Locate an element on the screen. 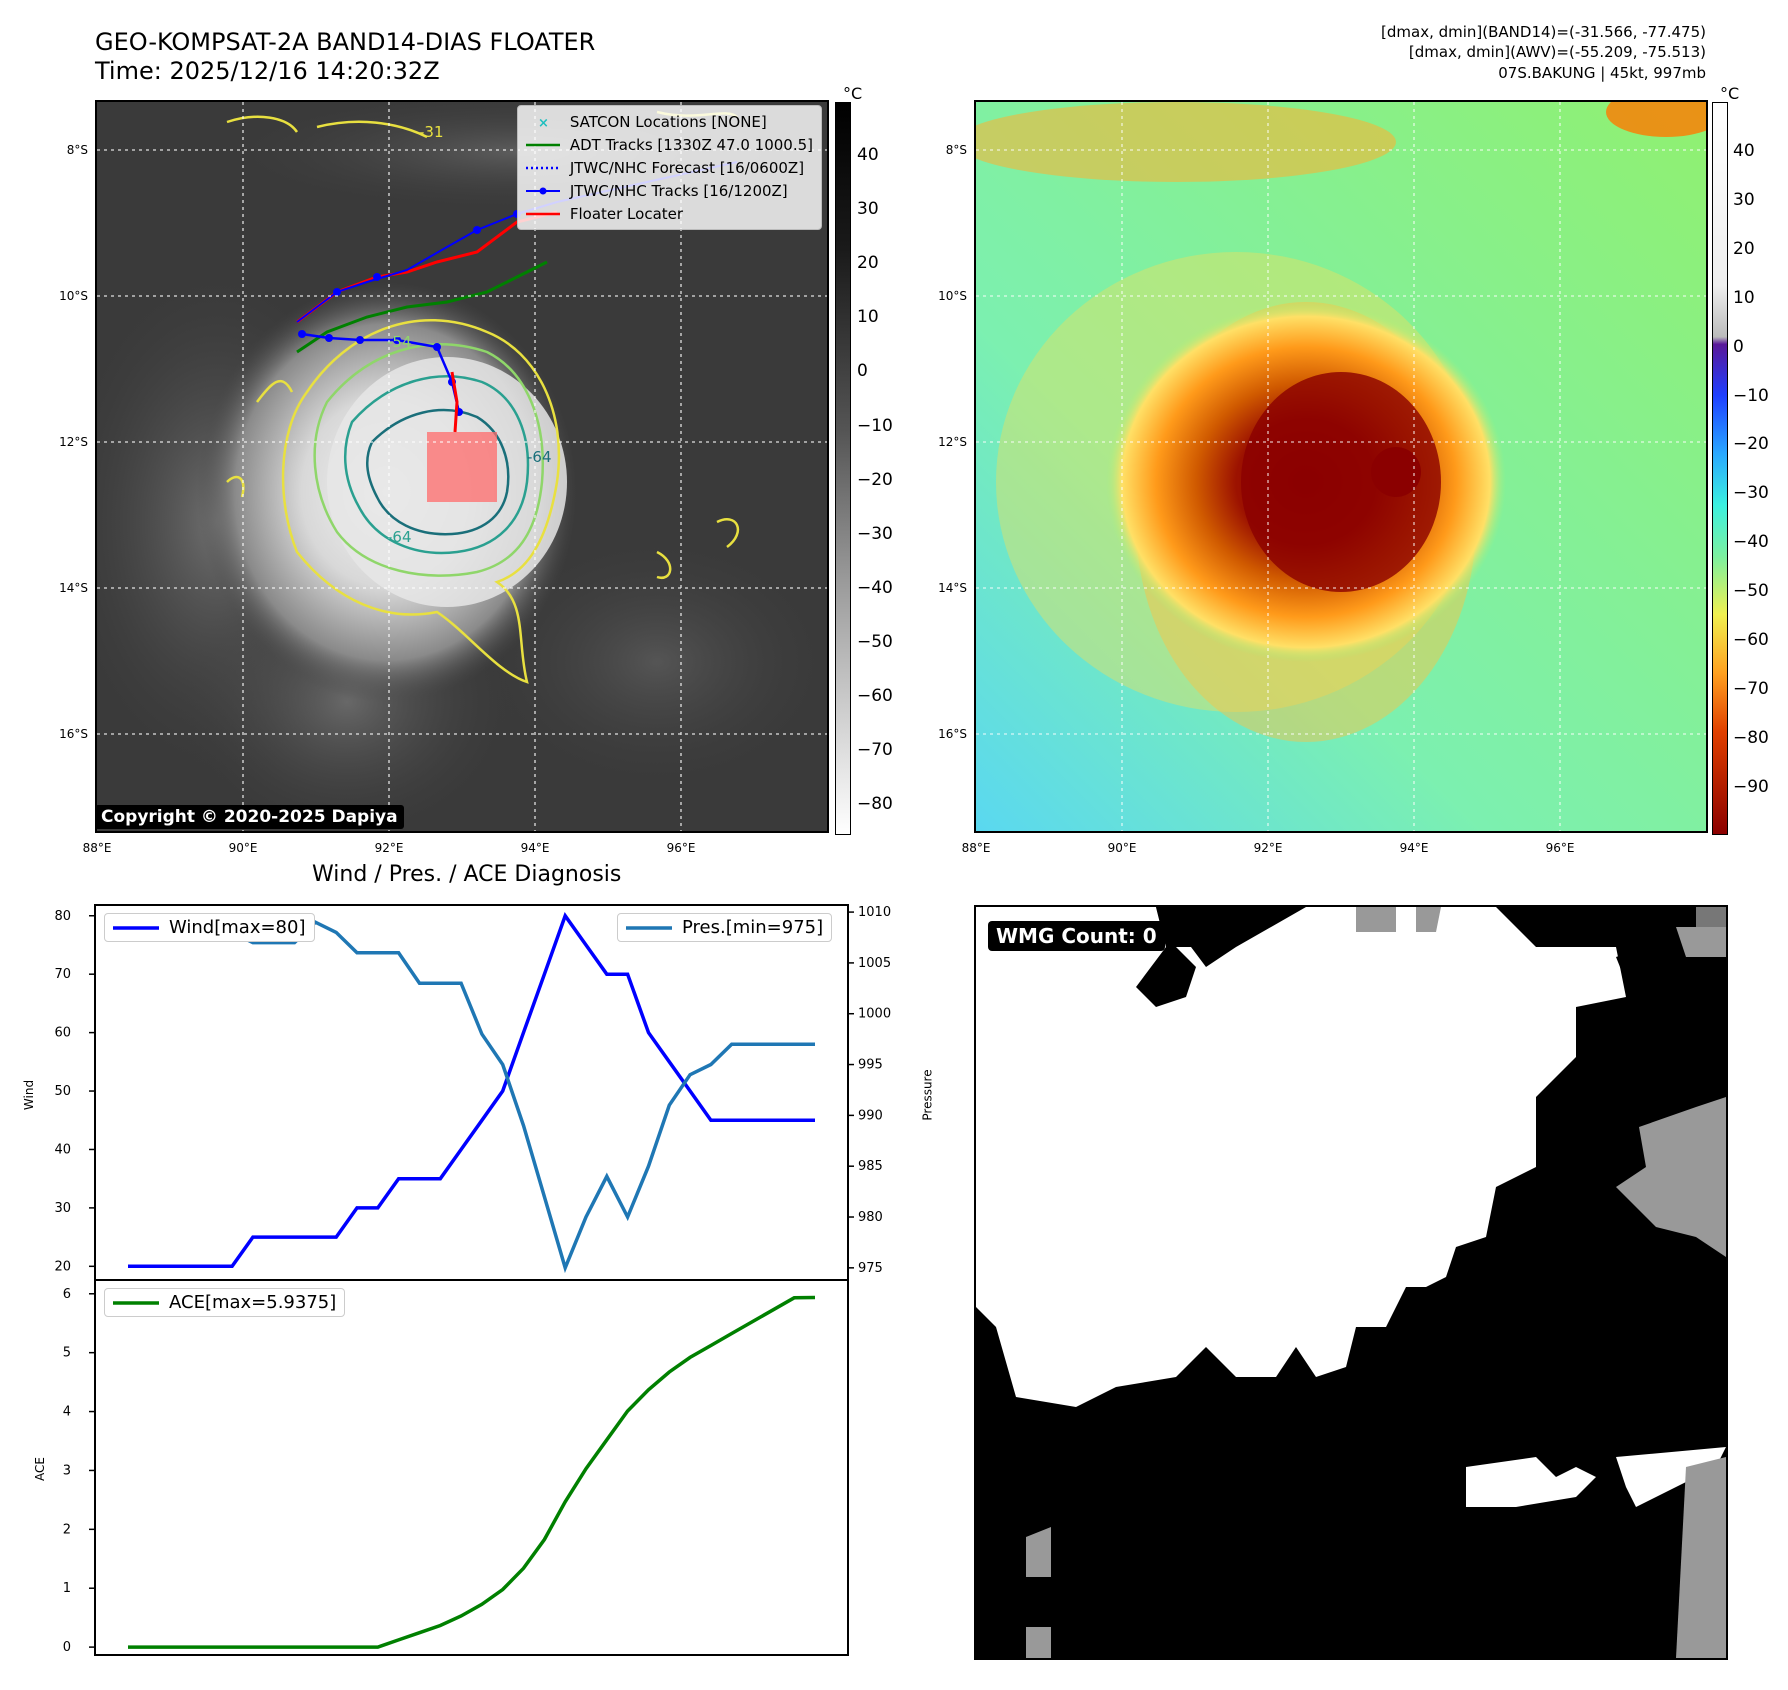 The width and height of the screenshot is (1788, 1690). ace-axis-label-4: 4 is located at coordinates (67, 1412).